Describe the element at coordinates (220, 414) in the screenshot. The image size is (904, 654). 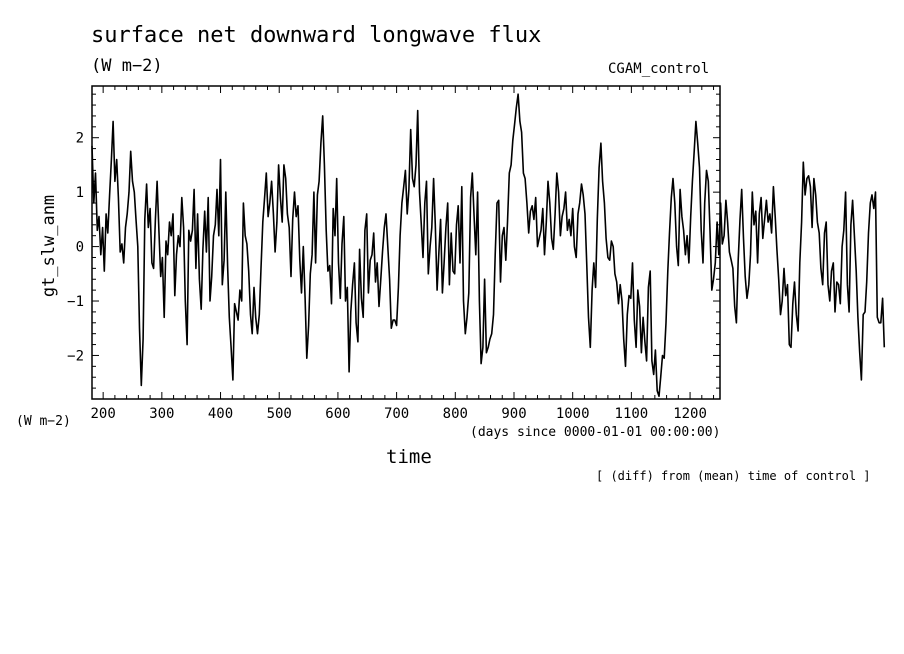
I see `x-tick-label: 400` at that location.